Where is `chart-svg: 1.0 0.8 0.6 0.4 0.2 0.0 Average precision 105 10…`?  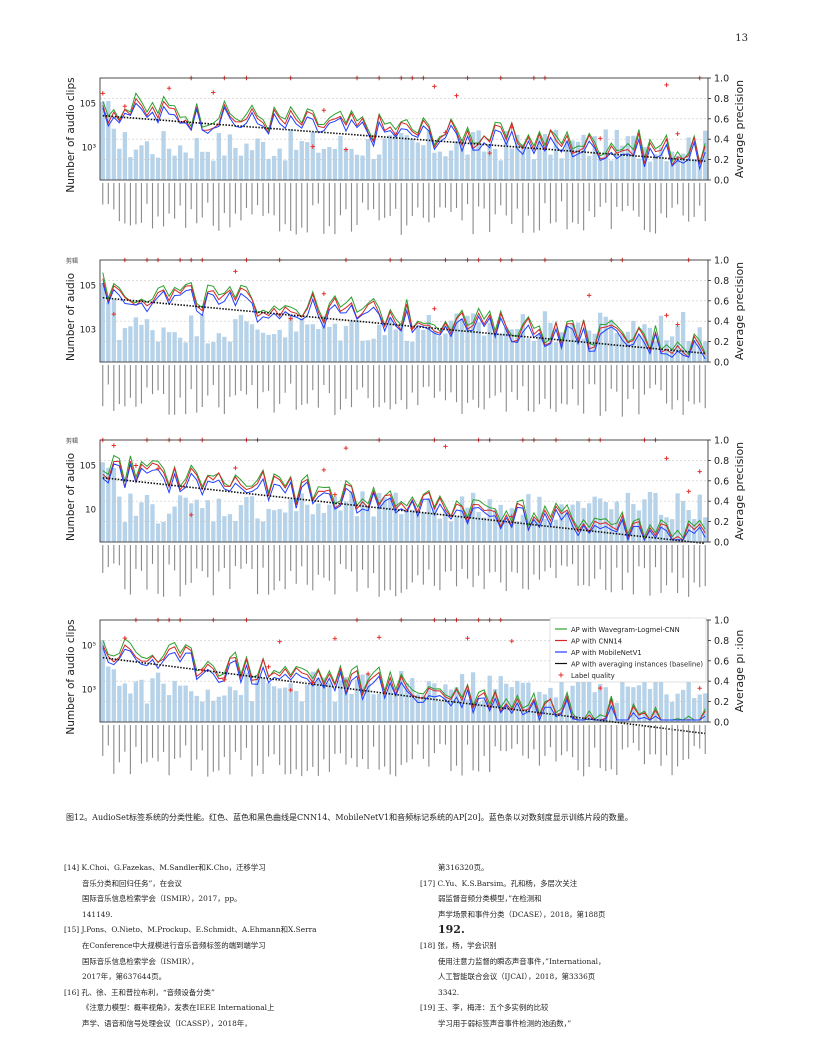
chart-svg: 1.0 0.8 0.6 0.4 0.2 0.0 Average precision 105 10… is located at coordinates (405, 336).